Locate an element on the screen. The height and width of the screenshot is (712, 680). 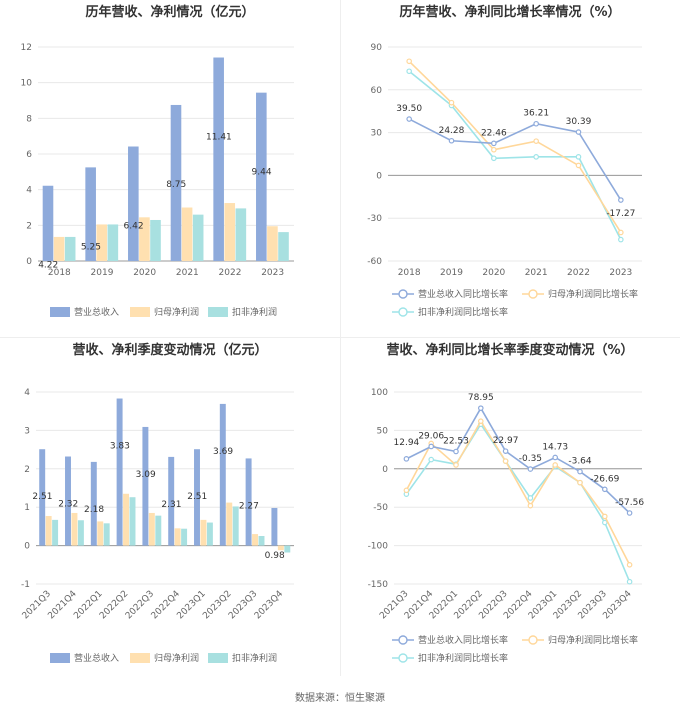
data-label: 24.28 is located at coordinates (452, 131).